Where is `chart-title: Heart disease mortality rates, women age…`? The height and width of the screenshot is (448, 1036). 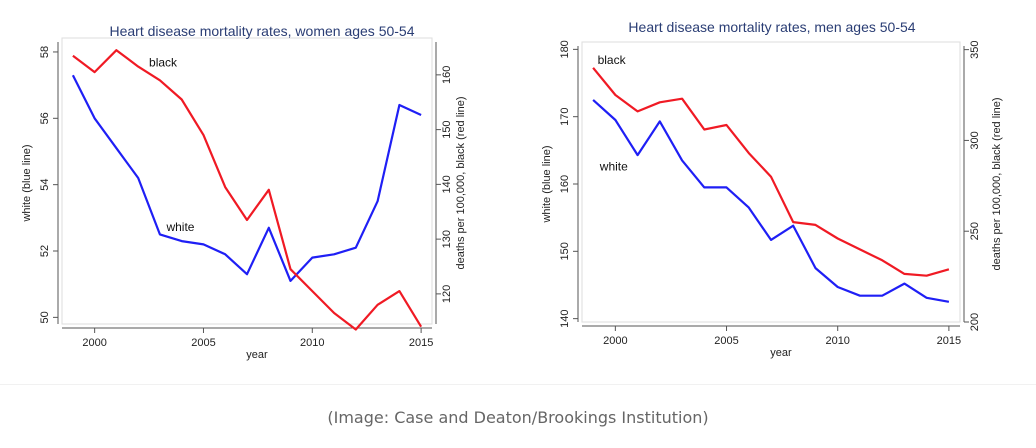 chart-title: Heart disease mortality rates, women age… is located at coordinates (261, 31).